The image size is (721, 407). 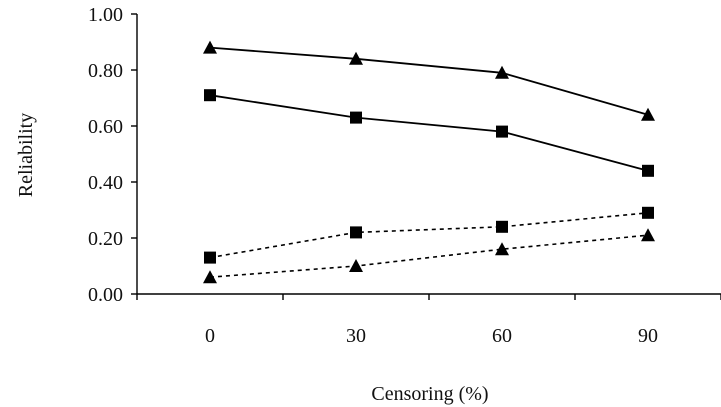 I want to click on y-axis-title: Reliability, so click(x=26, y=155).